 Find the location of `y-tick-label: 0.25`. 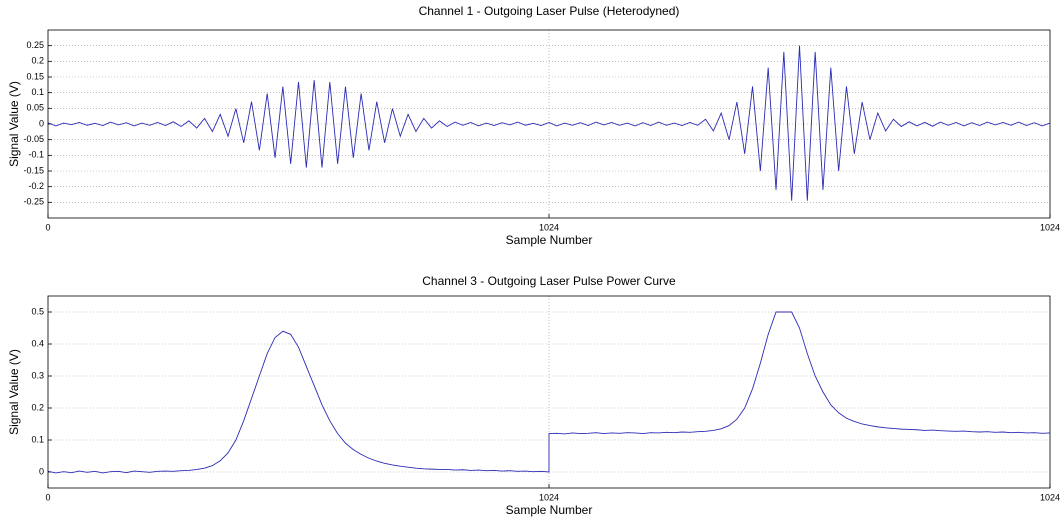

y-tick-label: 0.25 is located at coordinates (35, 45).